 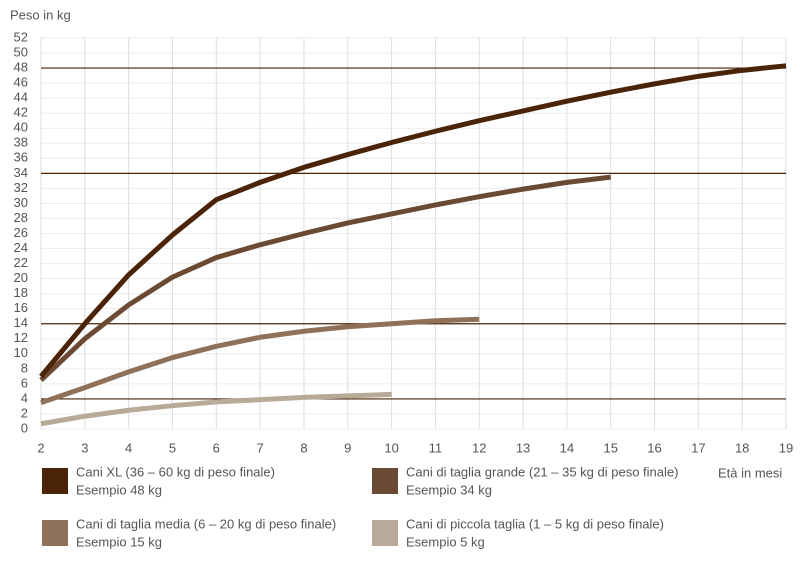 What do you see at coordinates (21, 142) in the screenshot?
I see `y-tick-label: 38` at bounding box center [21, 142].